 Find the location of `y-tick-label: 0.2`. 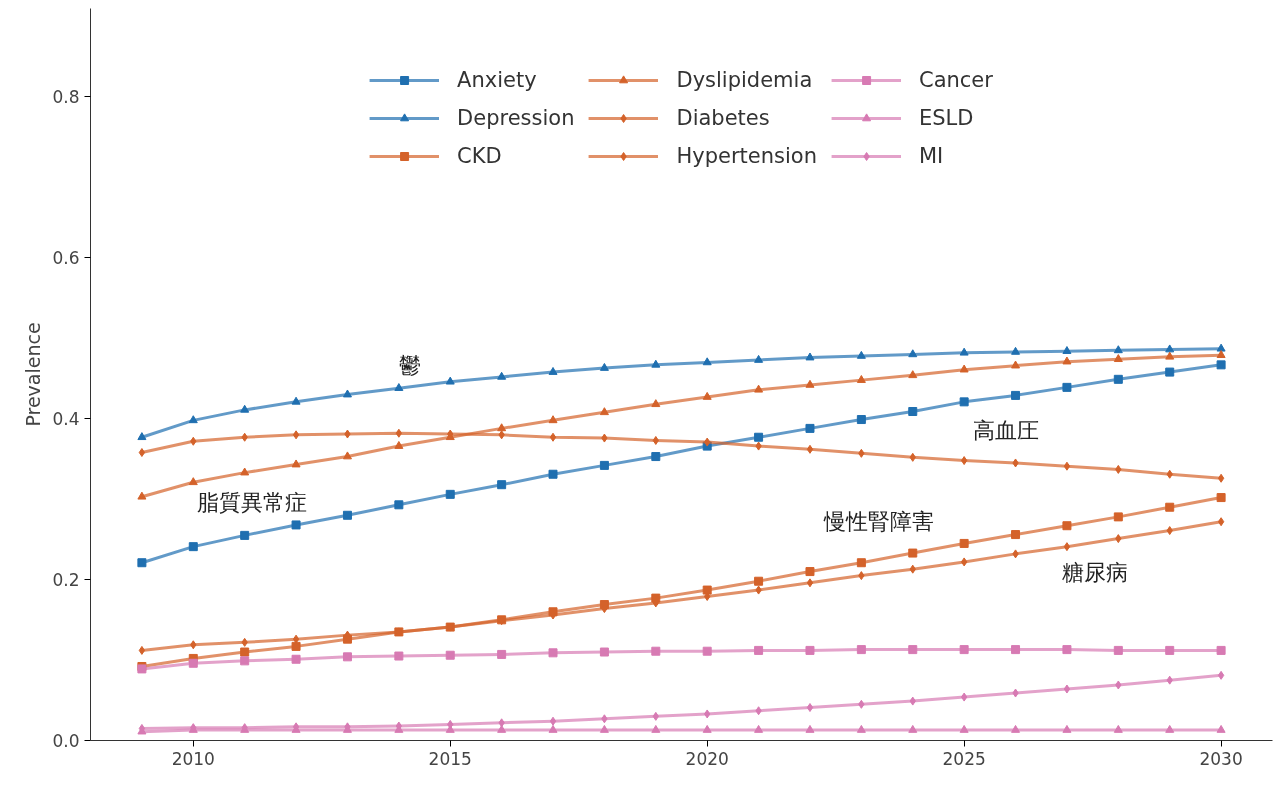

y-tick-label: 0.2 is located at coordinates (66, 580).